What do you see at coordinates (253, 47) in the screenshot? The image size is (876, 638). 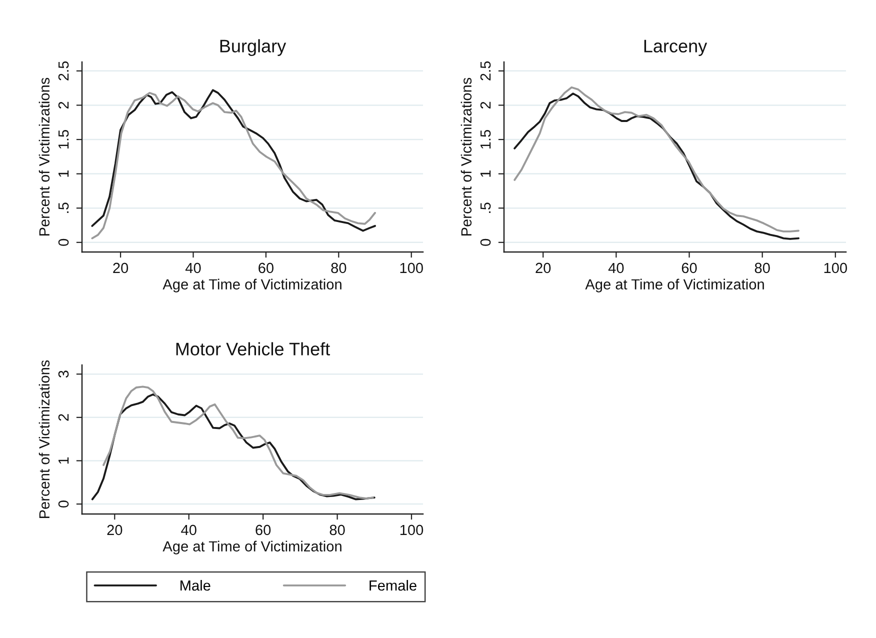 I see `chart-title: Burglary` at bounding box center [253, 47].